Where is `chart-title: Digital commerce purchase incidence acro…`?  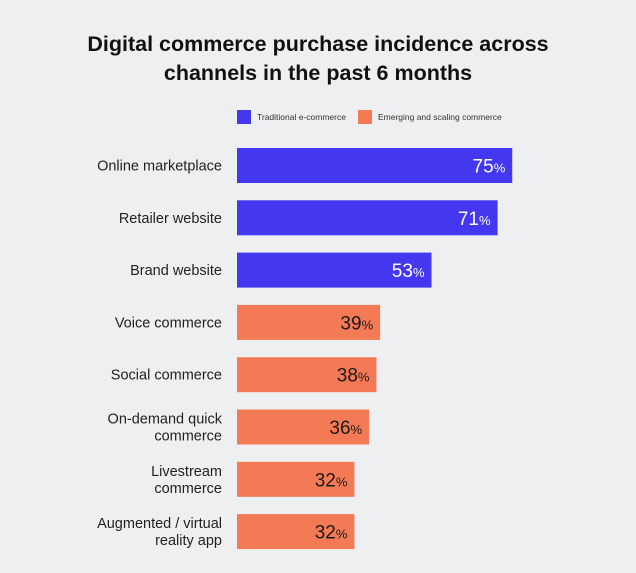 chart-title: Digital commerce purchase incidence acro… is located at coordinates (318, 59).